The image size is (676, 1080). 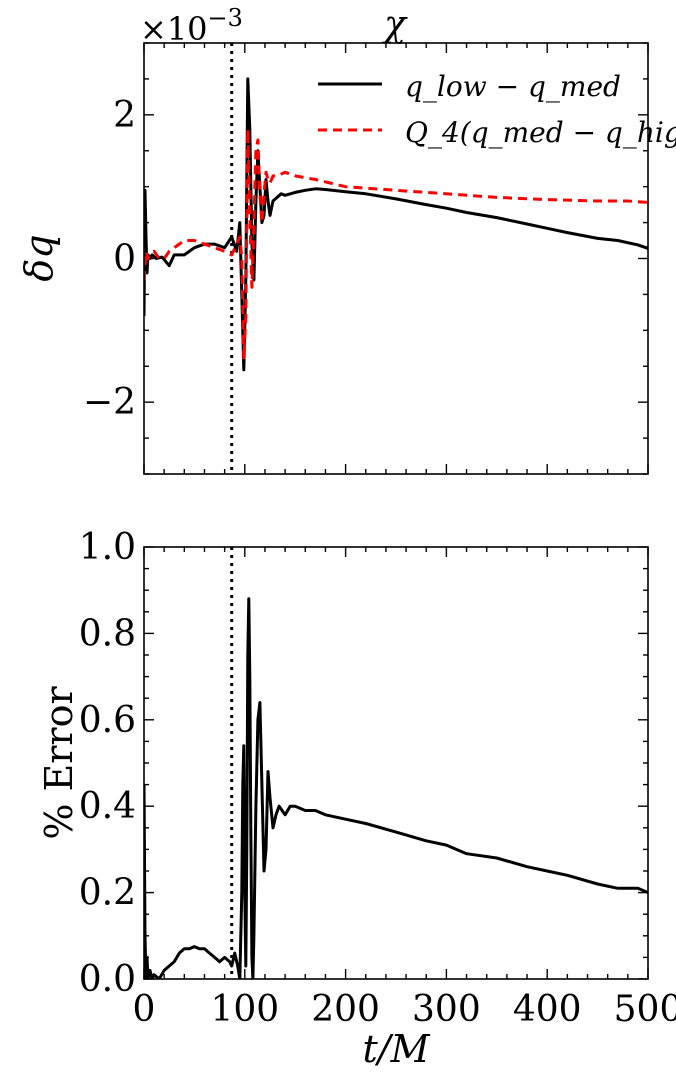 What do you see at coordinates (59, 763) in the screenshot?
I see `bottom-y-axis-label: % Error` at bounding box center [59, 763].